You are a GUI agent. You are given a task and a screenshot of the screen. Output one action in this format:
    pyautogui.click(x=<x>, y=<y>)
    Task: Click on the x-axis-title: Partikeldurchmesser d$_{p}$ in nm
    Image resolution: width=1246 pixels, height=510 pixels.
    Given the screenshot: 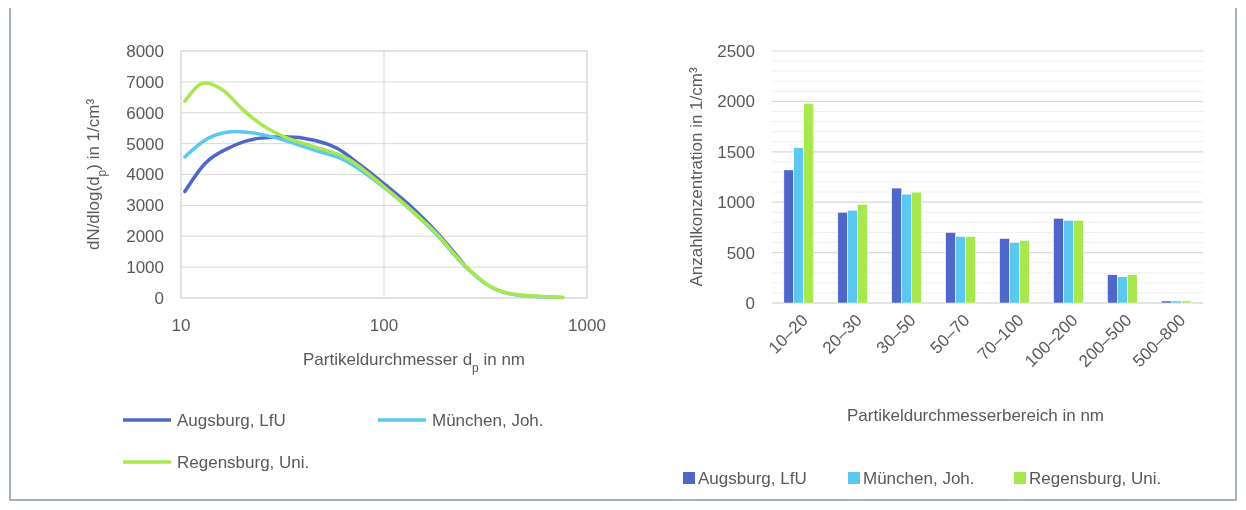 What is the action you would take?
    pyautogui.click(x=414, y=362)
    